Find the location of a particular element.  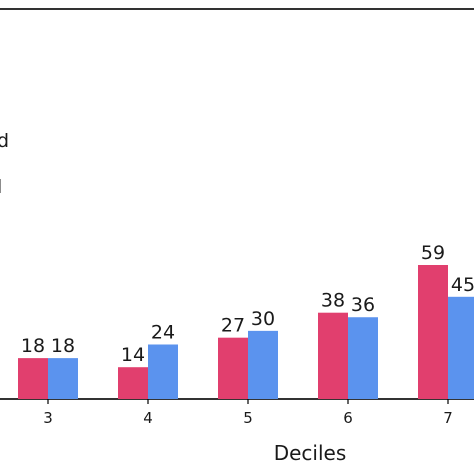

value-label-4-series-1: 24 is located at coordinates (163, 332).